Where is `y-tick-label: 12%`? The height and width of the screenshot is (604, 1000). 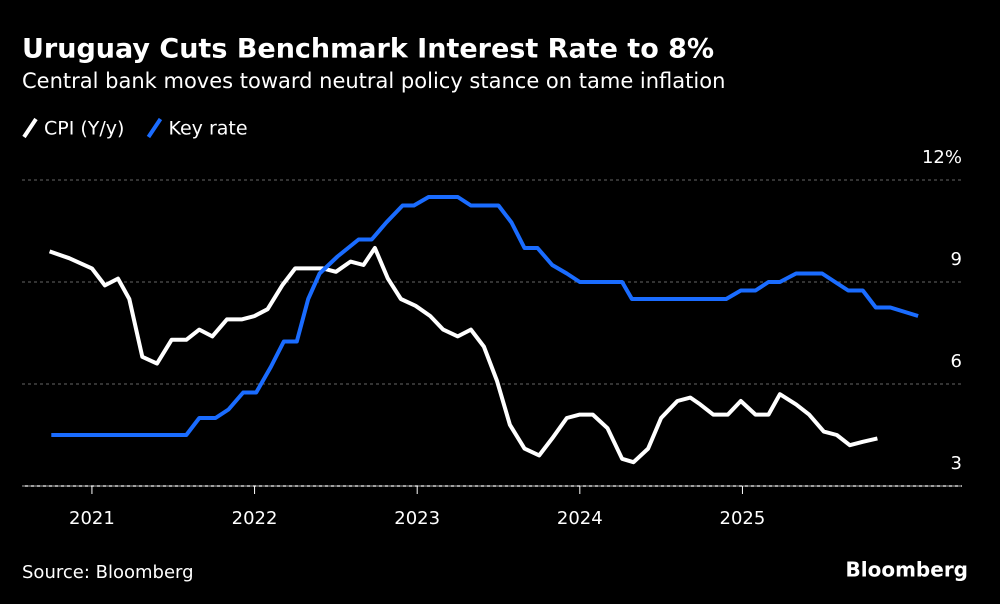
y-tick-label: 12% is located at coordinates (942, 157).